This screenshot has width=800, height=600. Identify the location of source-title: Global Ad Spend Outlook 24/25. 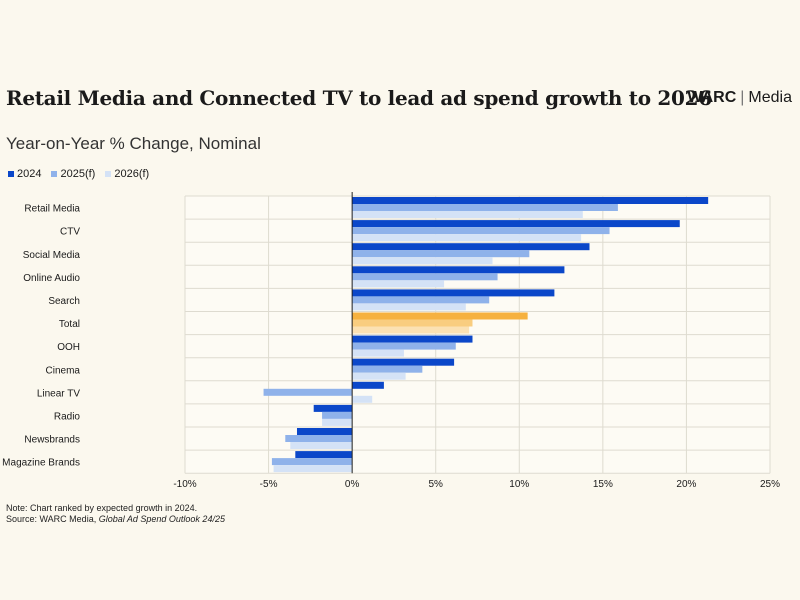
(161, 519).